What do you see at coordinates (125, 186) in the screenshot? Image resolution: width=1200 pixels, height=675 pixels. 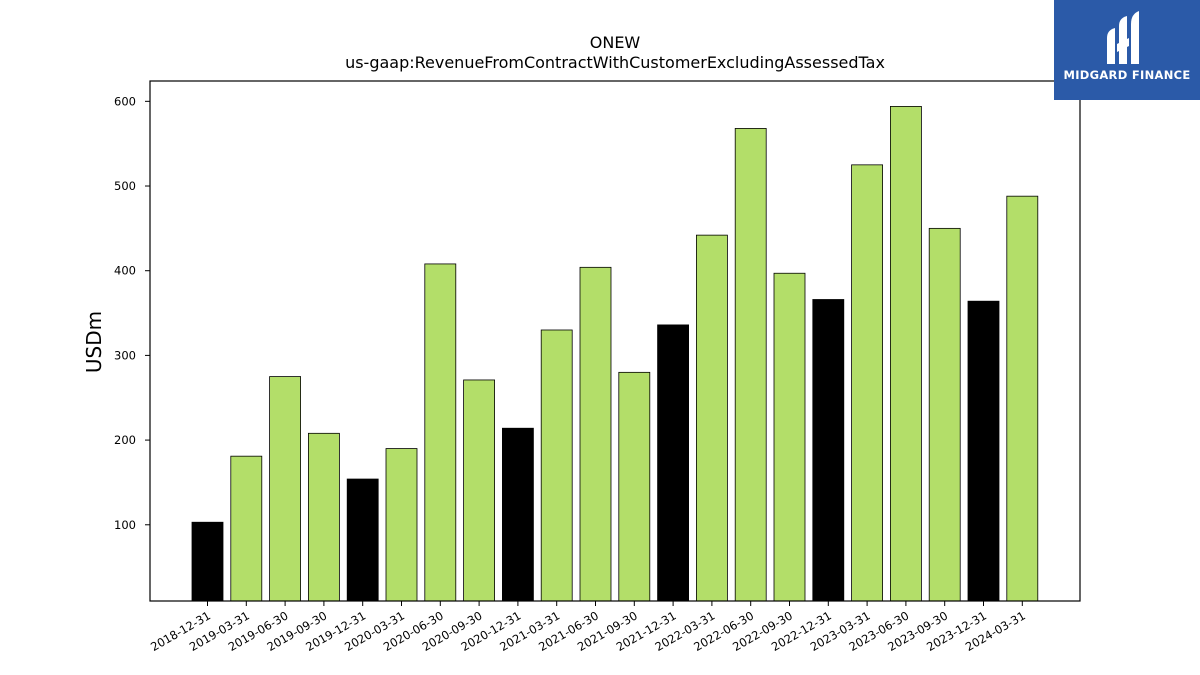 I see `y-tick-label: 500` at bounding box center [125, 186].